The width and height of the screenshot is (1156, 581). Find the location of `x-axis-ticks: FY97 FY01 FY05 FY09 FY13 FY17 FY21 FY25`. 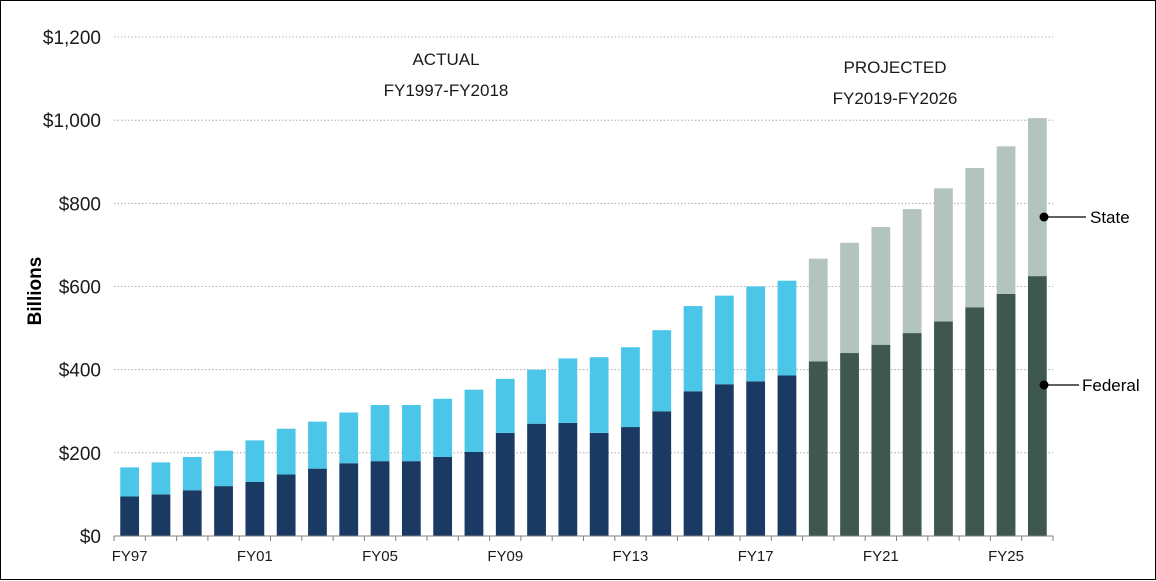

x-axis-ticks: FY97 FY01 FY05 FY09 FY13 FY17 FY21 FY25 is located at coordinates (568, 556).